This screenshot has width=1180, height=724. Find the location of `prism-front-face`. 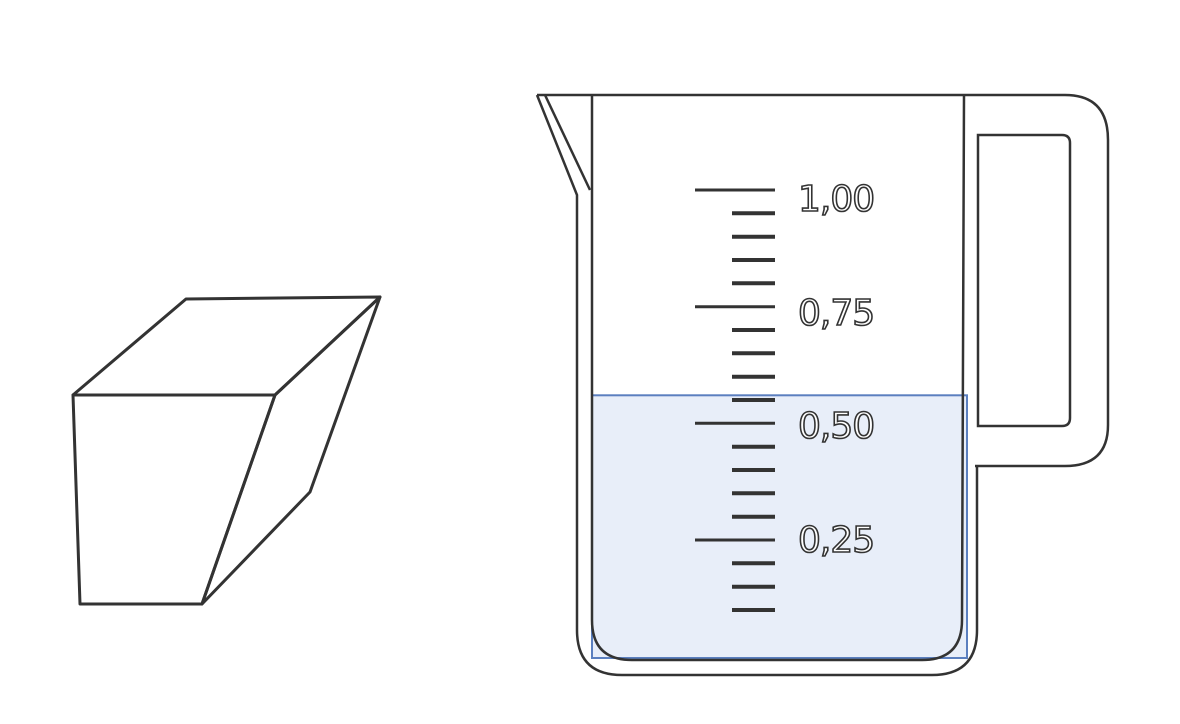

prism-front-face is located at coordinates (174, 499).